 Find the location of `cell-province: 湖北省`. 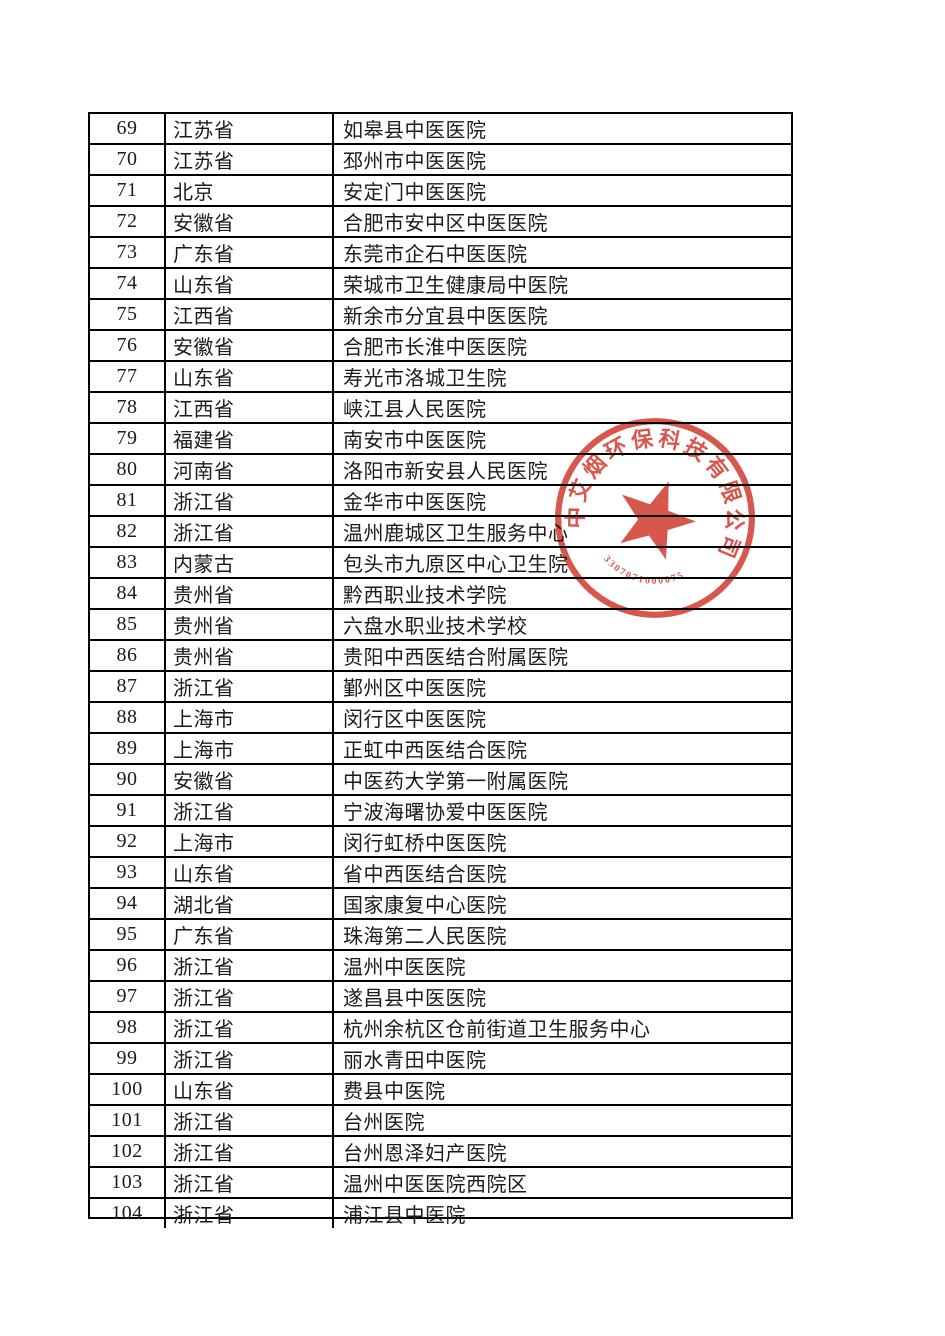

cell-province: 湖北省 is located at coordinates (250, 903).